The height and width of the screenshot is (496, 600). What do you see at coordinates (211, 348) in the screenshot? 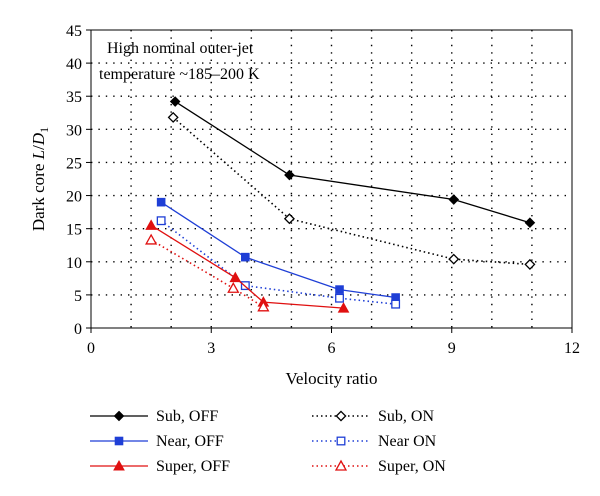
I see `x-tick-label: 3` at bounding box center [211, 348].